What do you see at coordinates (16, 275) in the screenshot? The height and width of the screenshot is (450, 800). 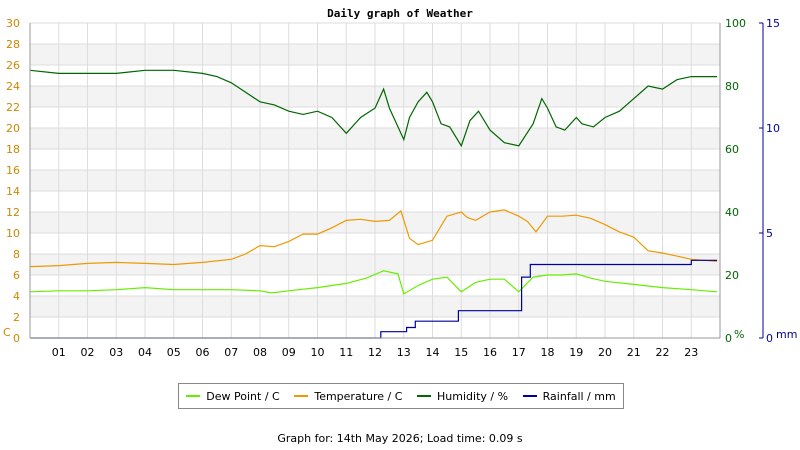 I see `left-tick-label: 6` at bounding box center [16, 275].